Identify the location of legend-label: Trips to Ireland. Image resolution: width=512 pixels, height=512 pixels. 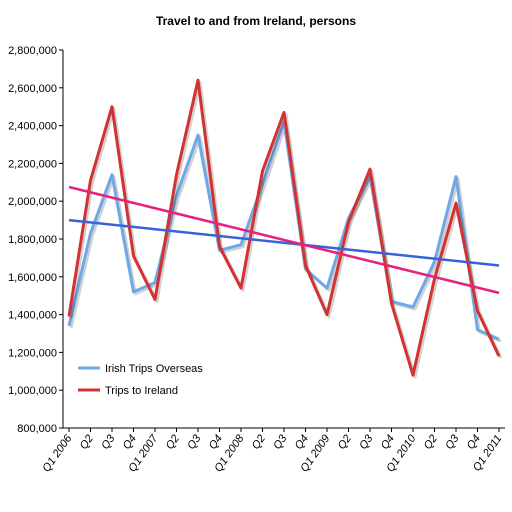
(141, 391).